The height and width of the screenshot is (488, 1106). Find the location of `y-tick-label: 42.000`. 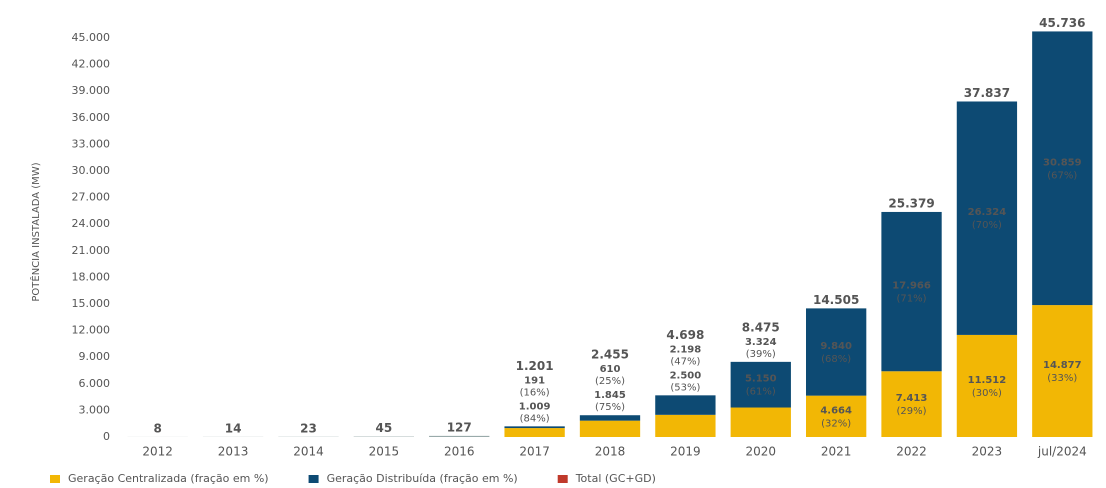

y-tick-label: 42.000 is located at coordinates (91, 64).